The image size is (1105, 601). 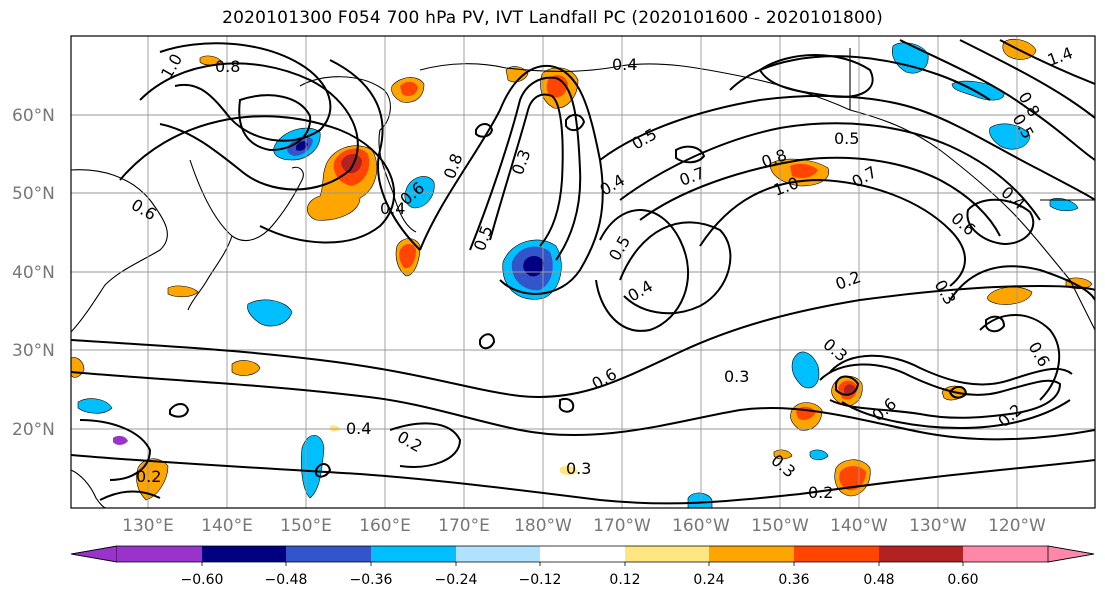 I want to click on colorbar-extend-high, so click(x=1071, y=554).